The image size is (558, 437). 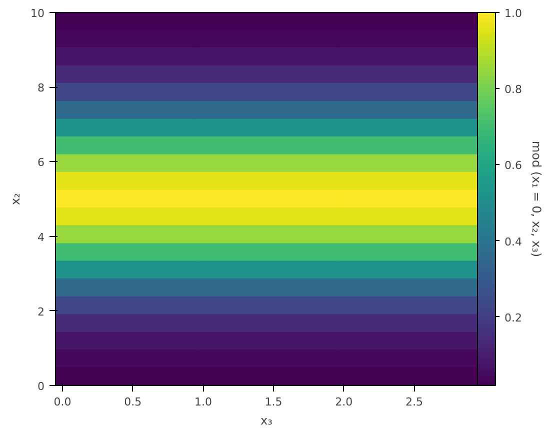 What do you see at coordinates (37, 13) in the screenshot?
I see `y-tick-label: 10` at bounding box center [37, 13].